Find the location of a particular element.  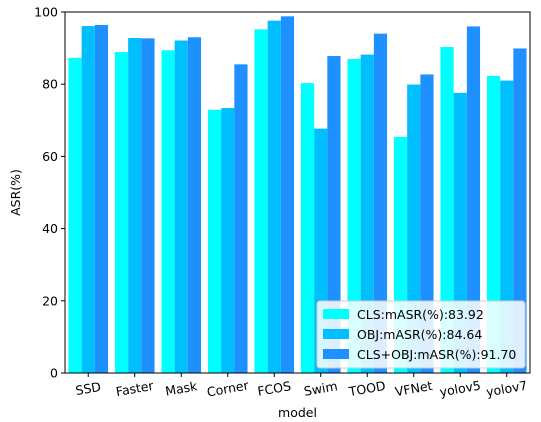

legend-box is located at coordinates (421, 334).